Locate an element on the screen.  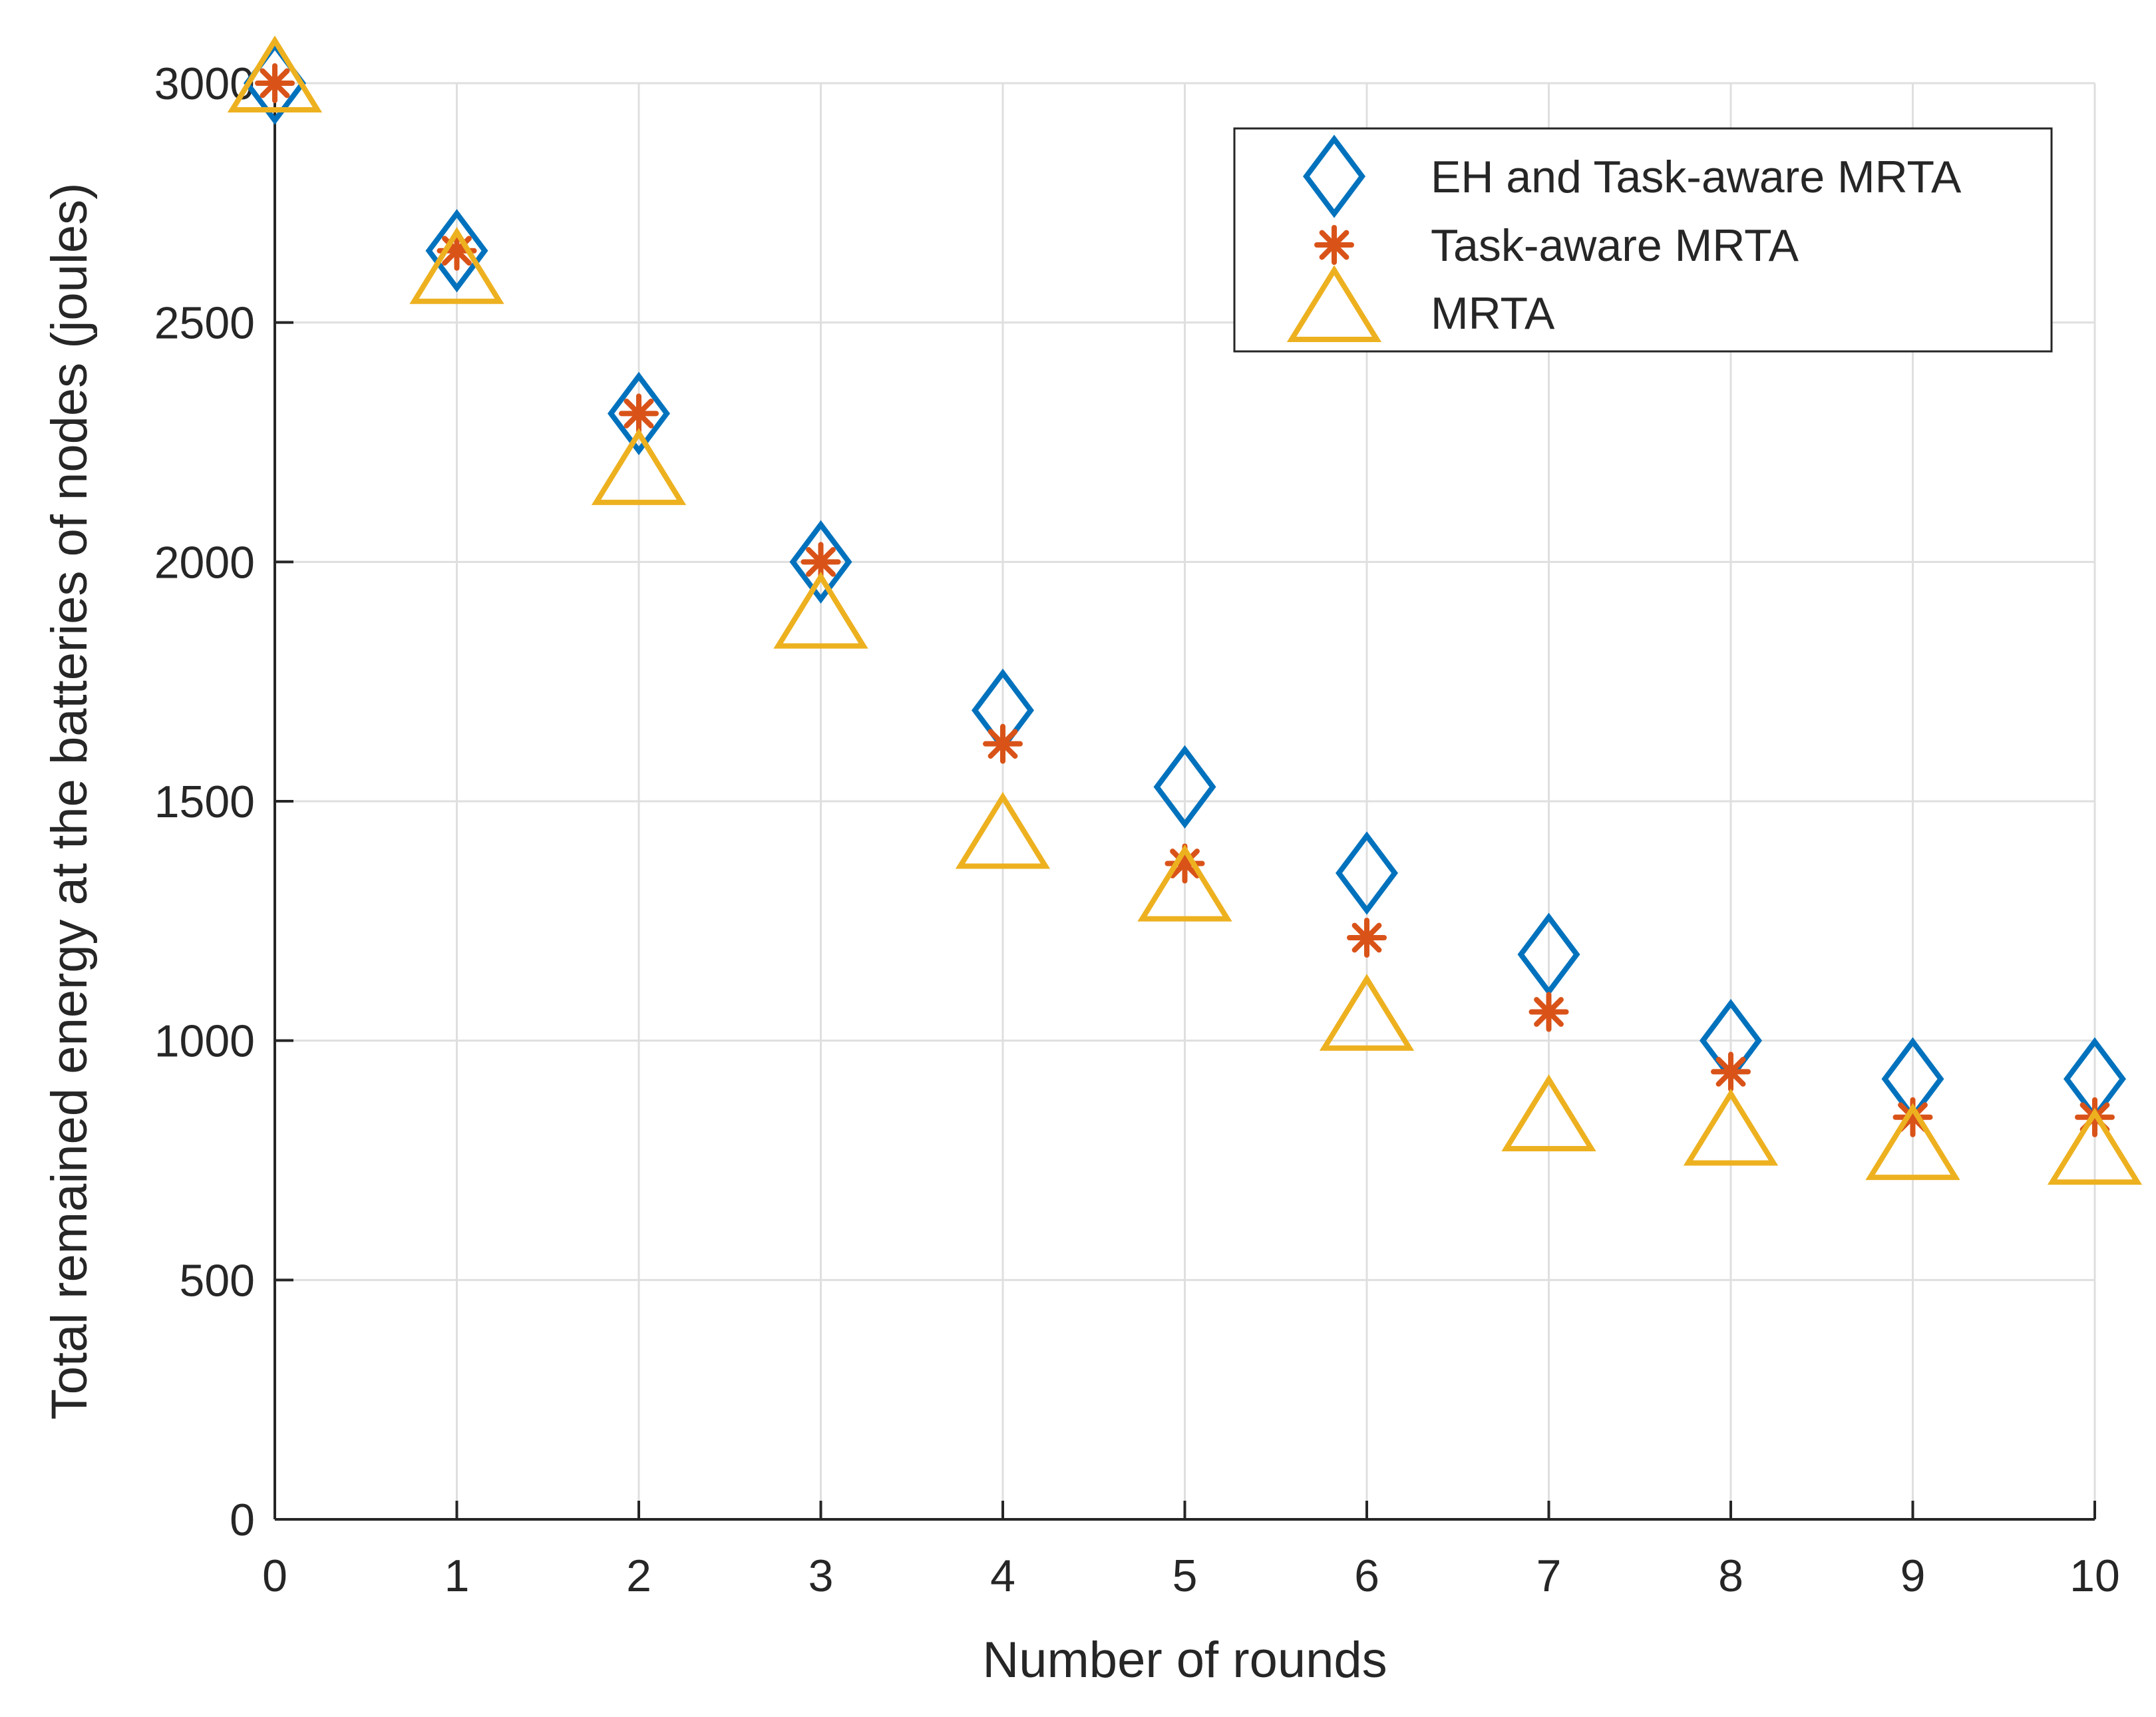
y-tick-label: 2000 is located at coordinates (204, 563).